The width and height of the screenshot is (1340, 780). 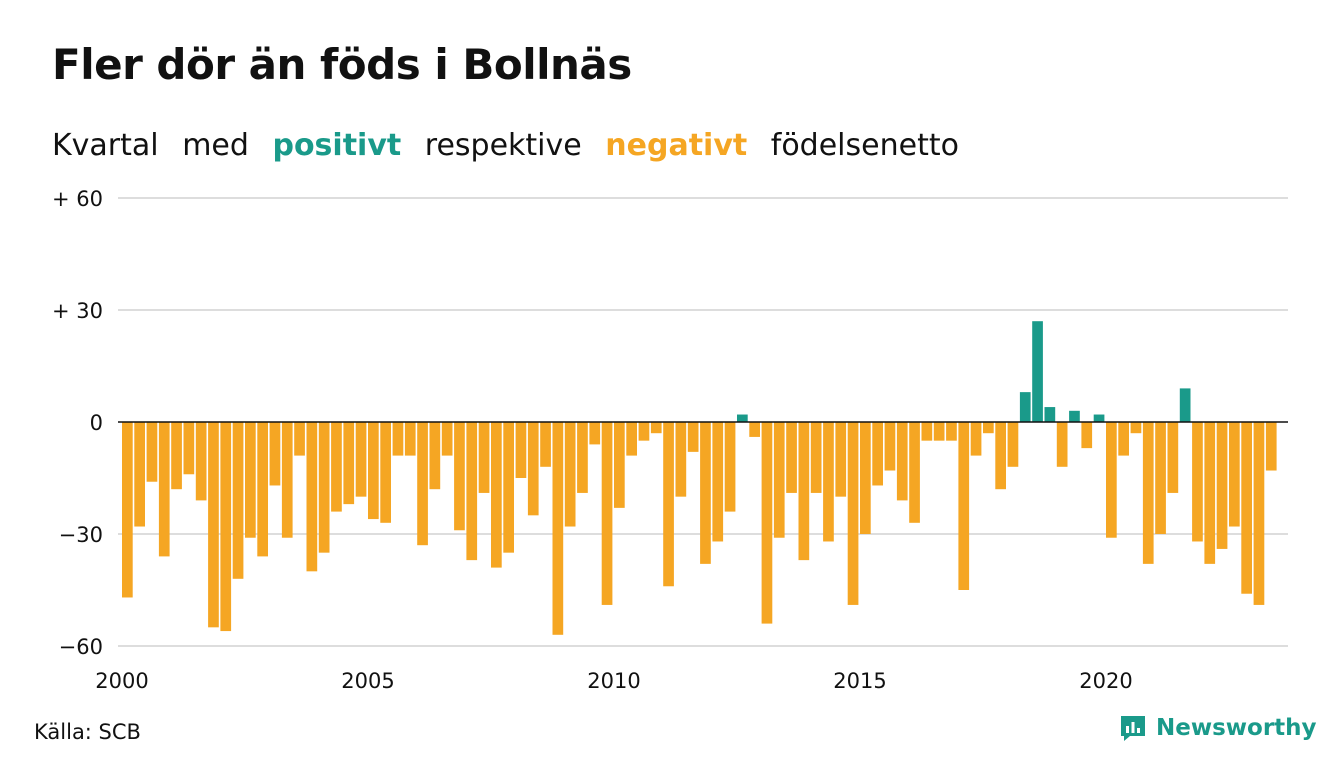 What do you see at coordinates (77, 199) in the screenshot?
I see `y-tick-label: + 60` at bounding box center [77, 199].